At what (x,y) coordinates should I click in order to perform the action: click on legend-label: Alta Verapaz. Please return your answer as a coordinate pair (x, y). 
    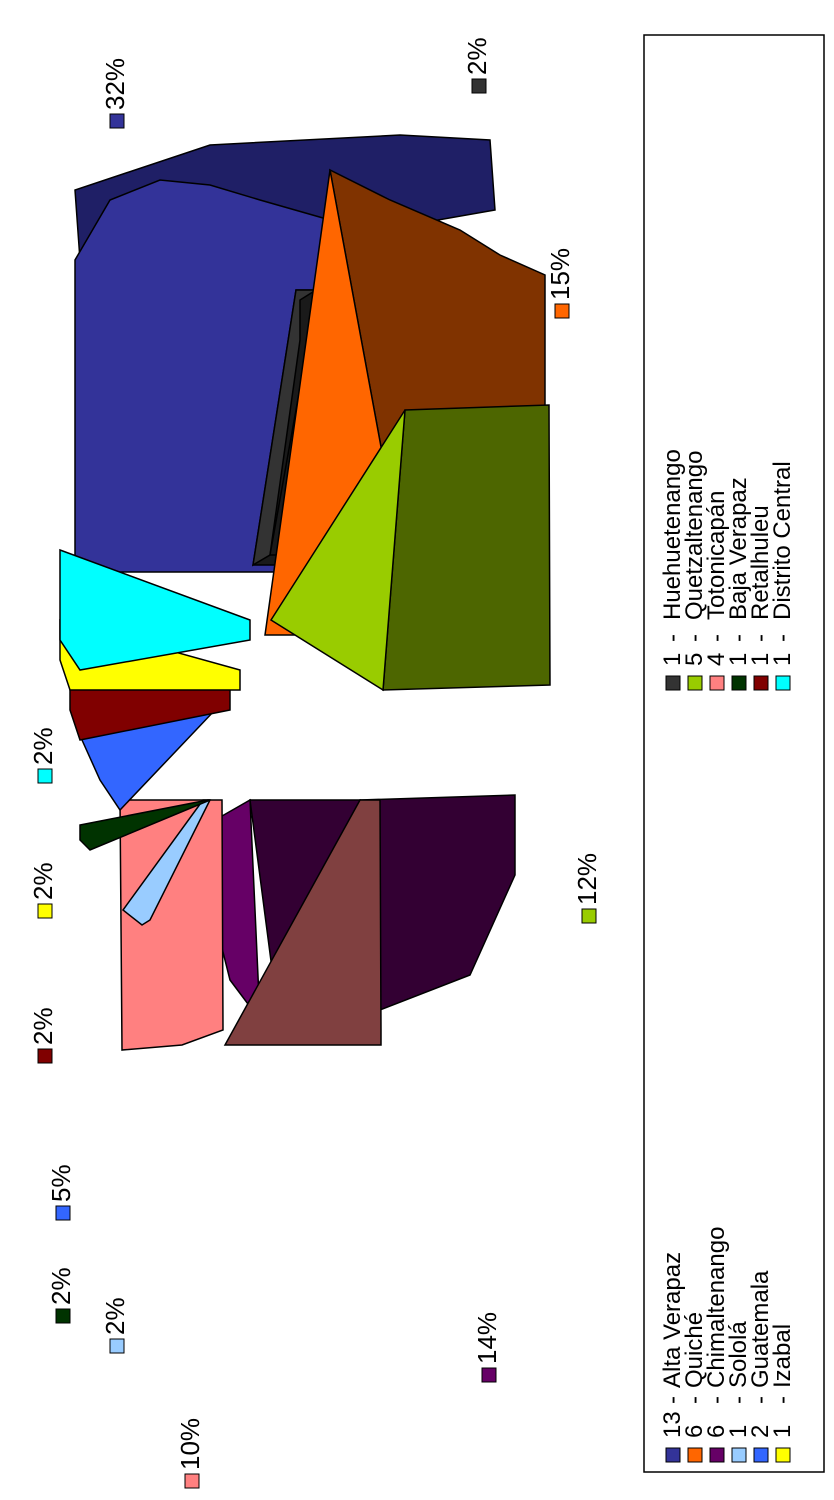
    Looking at the image, I should click on (672, 1320).